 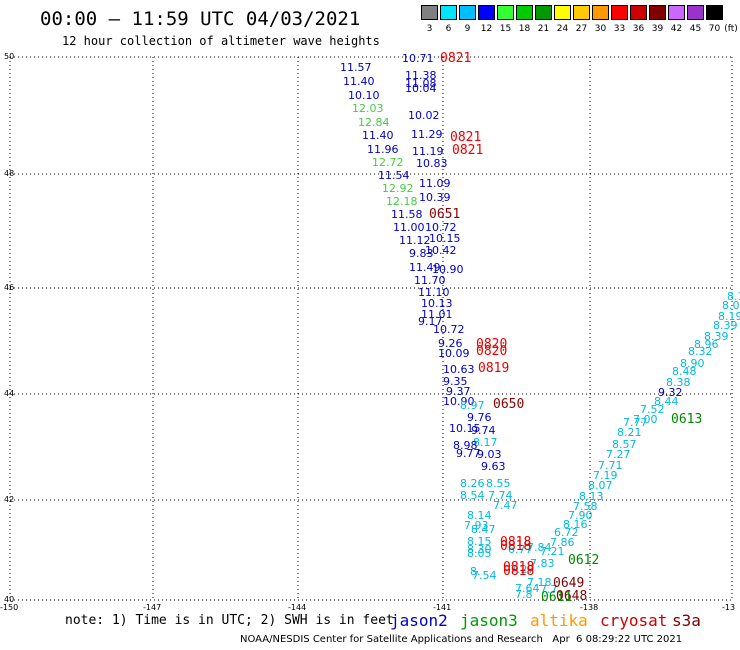 What do you see at coordinates (492, 344) in the screenshot?
I see `pass-time-label: 0820` at bounding box center [492, 344].